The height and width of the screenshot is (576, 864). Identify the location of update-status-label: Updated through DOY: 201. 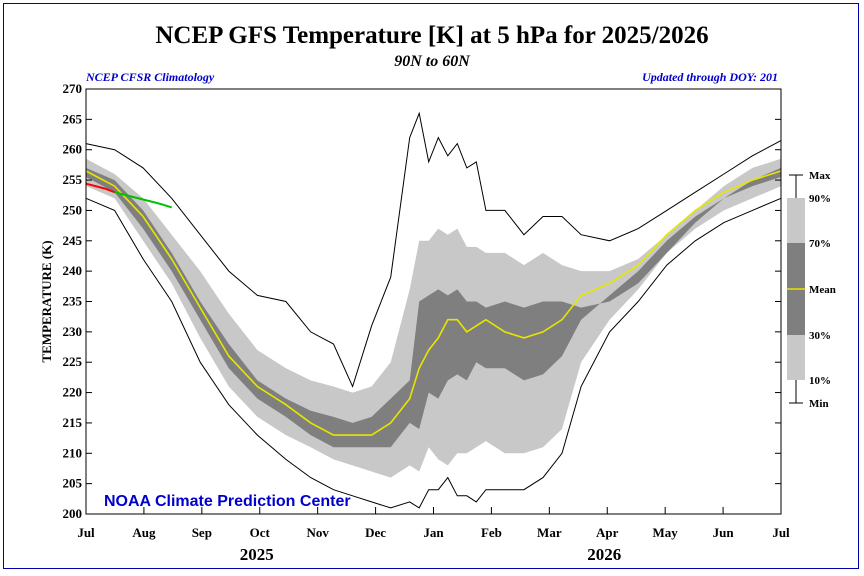
(710, 77).